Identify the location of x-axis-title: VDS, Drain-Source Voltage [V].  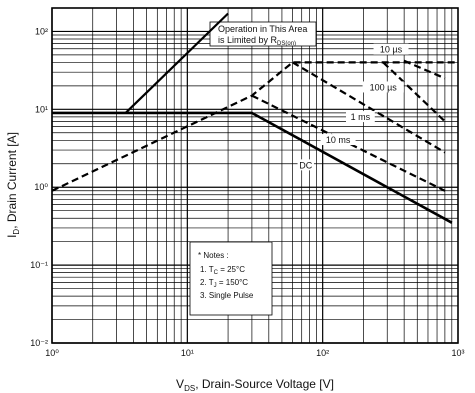
(255, 385).